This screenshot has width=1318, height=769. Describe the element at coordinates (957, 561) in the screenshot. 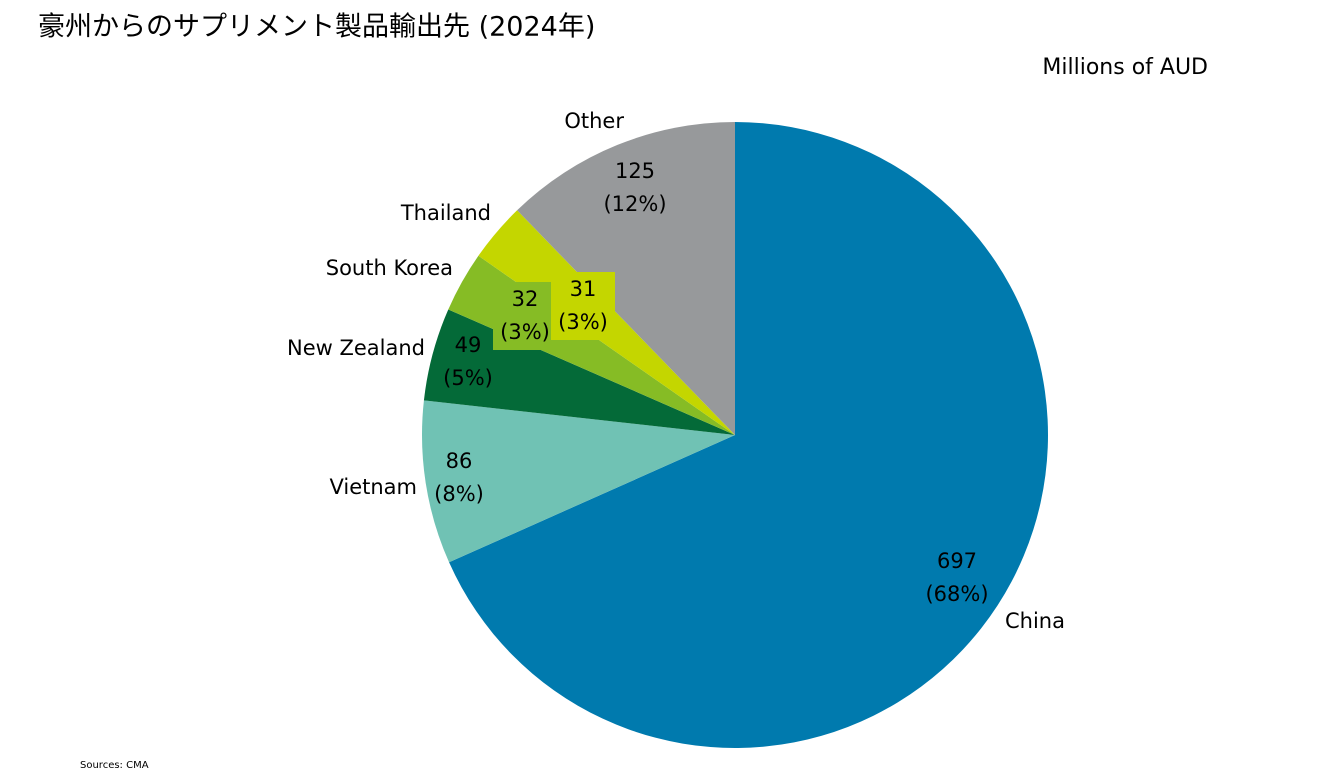

I see `value-label: 697` at that location.